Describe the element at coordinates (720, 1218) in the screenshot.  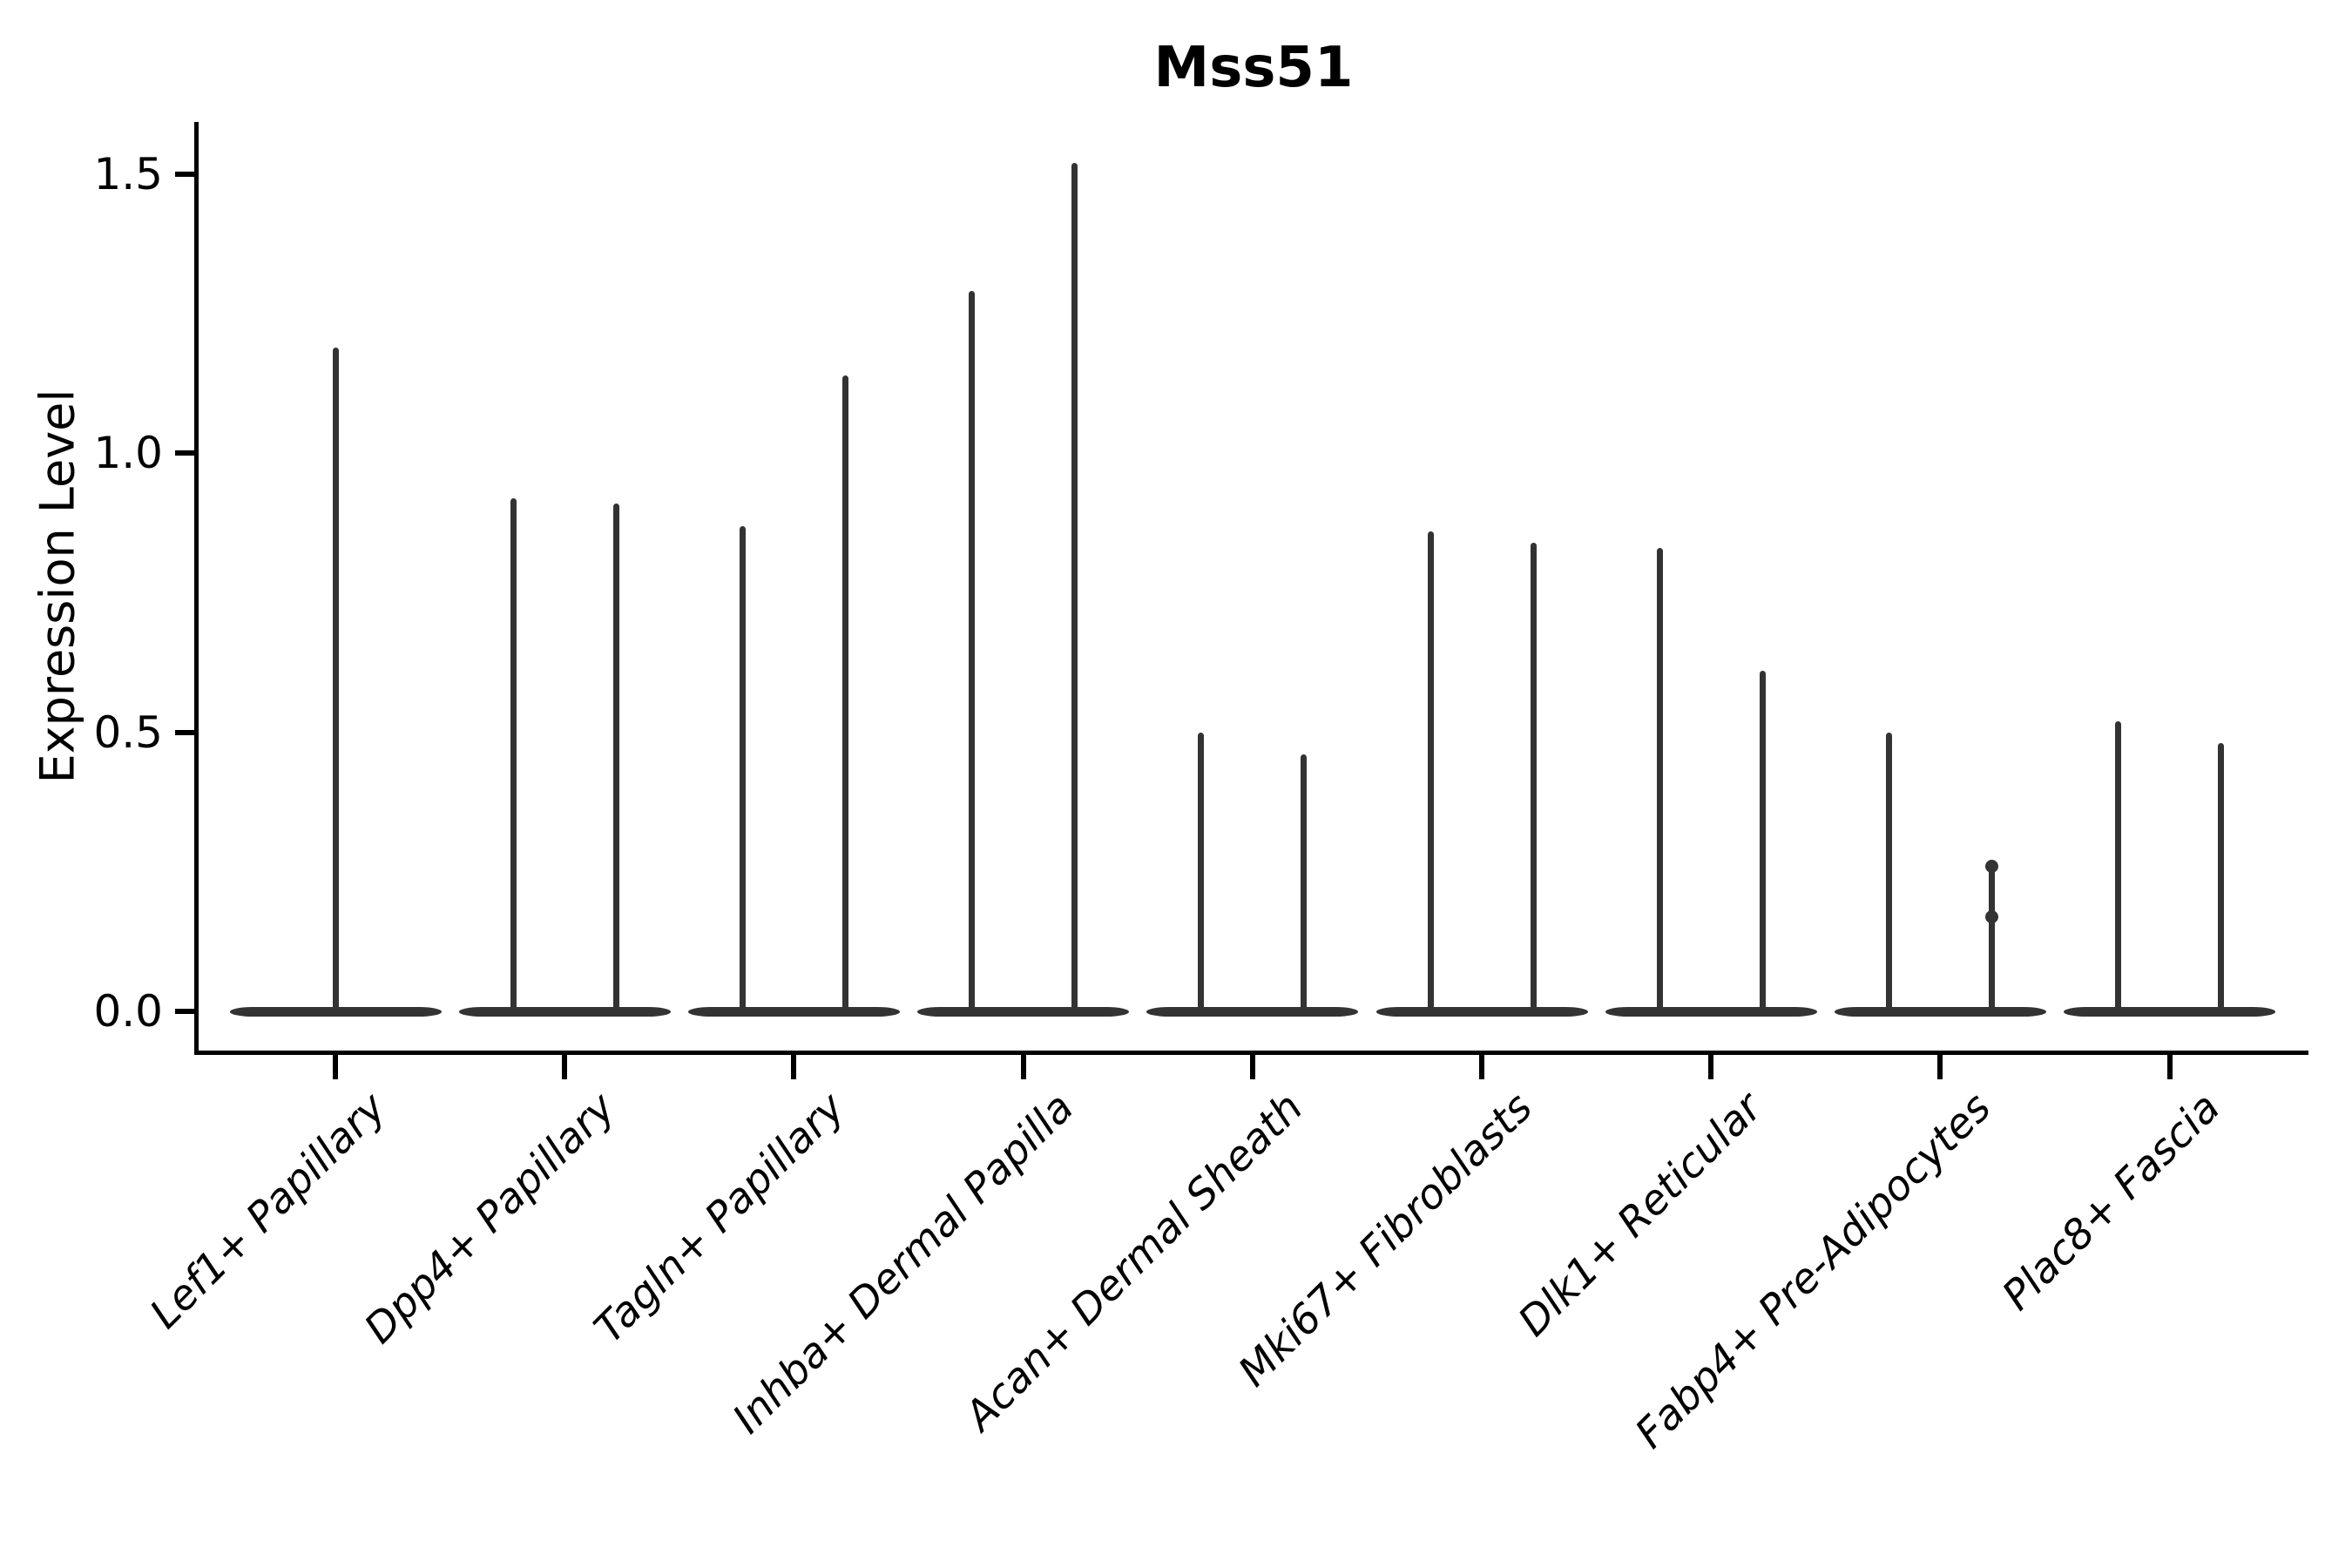
I see `x-tick-label: Tagln+ Papillary` at that location.